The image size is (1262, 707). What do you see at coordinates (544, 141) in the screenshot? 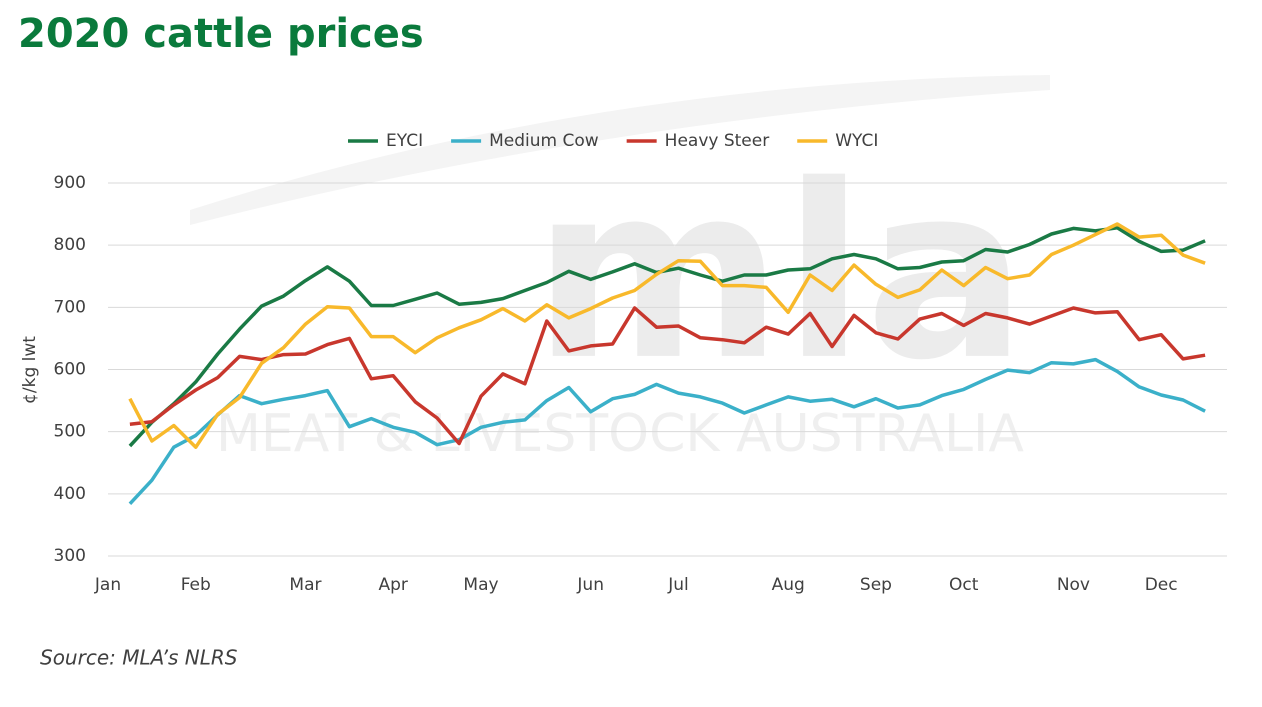
I see `legend-label: Medium Cow` at bounding box center [544, 141].